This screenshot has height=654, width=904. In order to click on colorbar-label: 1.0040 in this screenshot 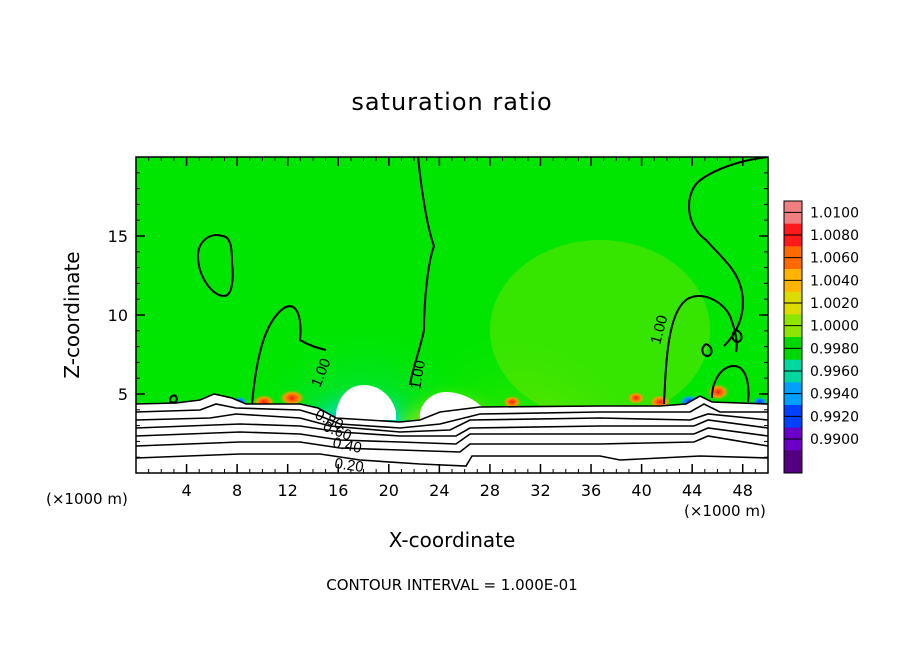, I will do `click(834, 281)`.